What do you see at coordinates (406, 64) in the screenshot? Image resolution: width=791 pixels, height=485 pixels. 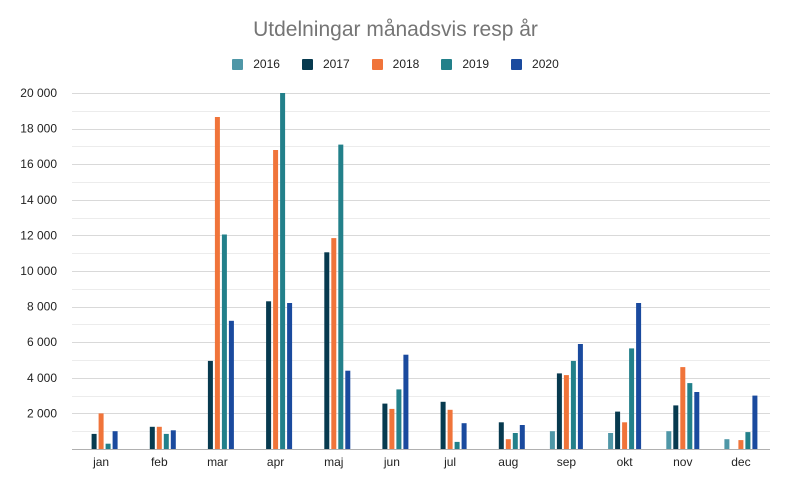 I see `legend-label-2018: 2018` at bounding box center [406, 64].